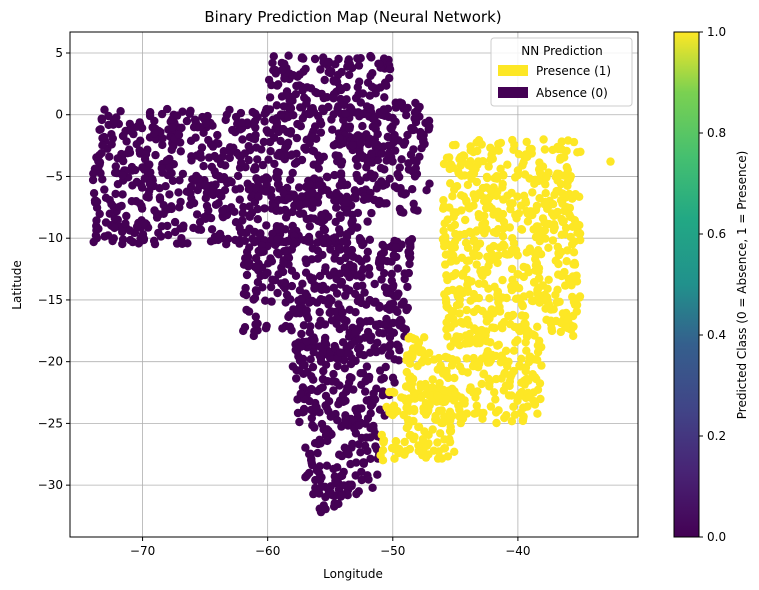 The image size is (759, 590). Describe the element at coordinates (716, 436) in the screenshot. I see `colorbar-tick-label: 0.2` at that location.